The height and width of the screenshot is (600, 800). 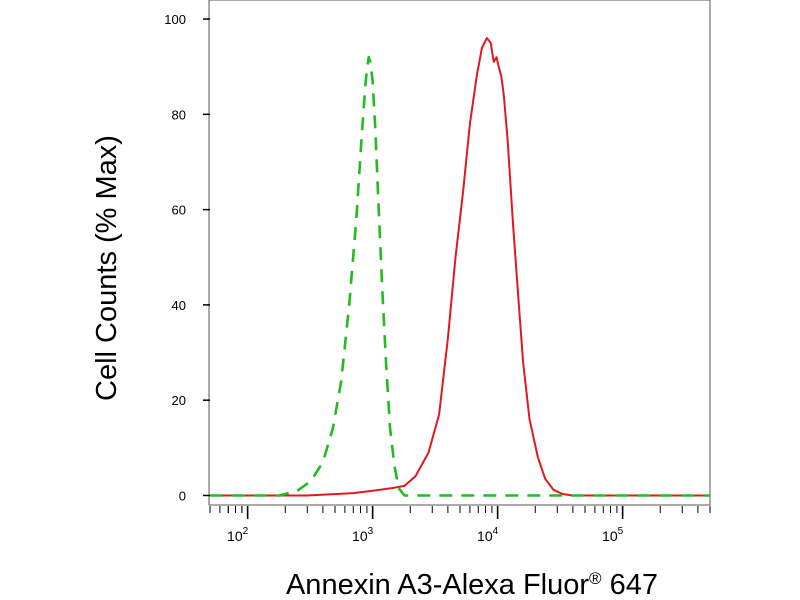 I want to click on x-axis-title-suffix: 647, so click(x=630, y=584).